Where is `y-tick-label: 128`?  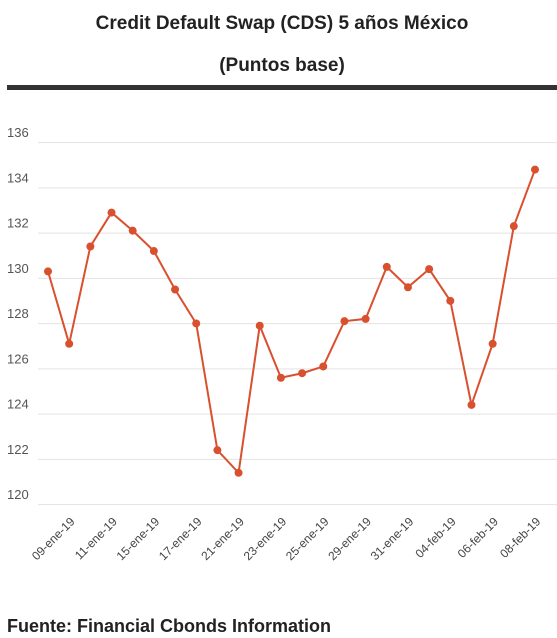
y-tick-label: 128 is located at coordinates (18, 313).